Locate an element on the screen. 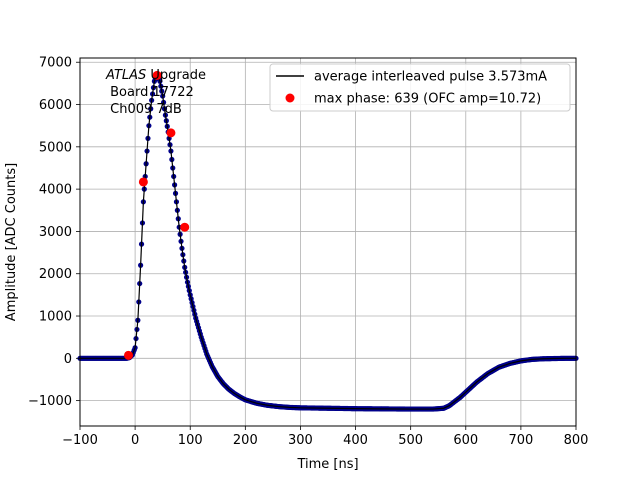 The image size is (640, 480). atlas-annotation: ATLAS Upgrade Board 17722 Ch009 7dB is located at coordinates (155, 92).